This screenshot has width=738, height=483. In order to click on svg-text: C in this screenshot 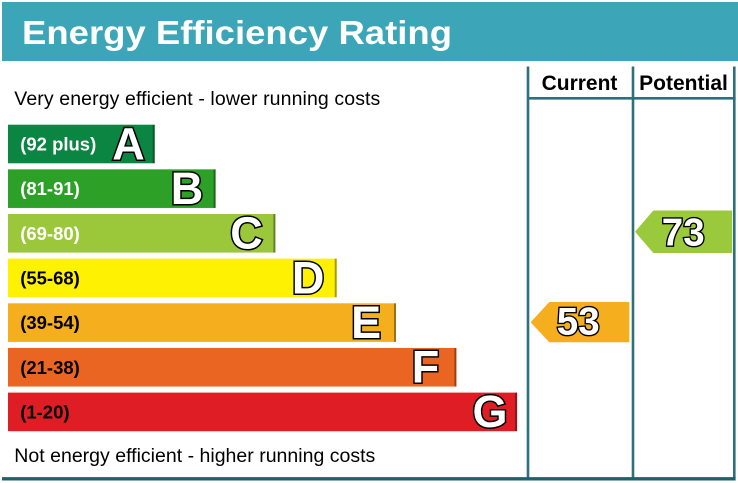, I will do `click(246, 233)`.